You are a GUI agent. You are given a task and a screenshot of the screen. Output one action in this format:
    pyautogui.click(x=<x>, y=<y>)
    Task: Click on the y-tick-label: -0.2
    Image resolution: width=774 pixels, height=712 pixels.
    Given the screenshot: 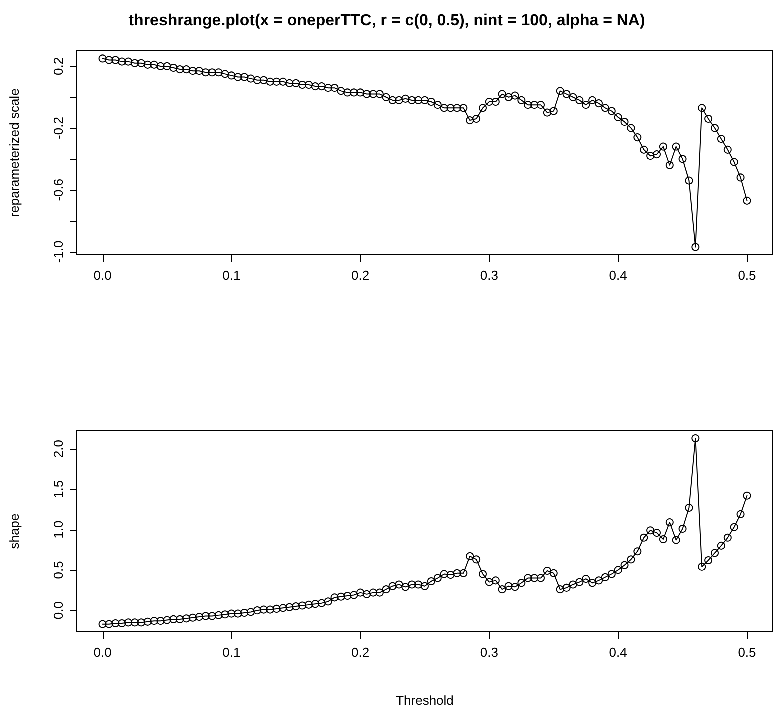 What is the action you would take?
    pyautogui.click(x=58, y=128)
    